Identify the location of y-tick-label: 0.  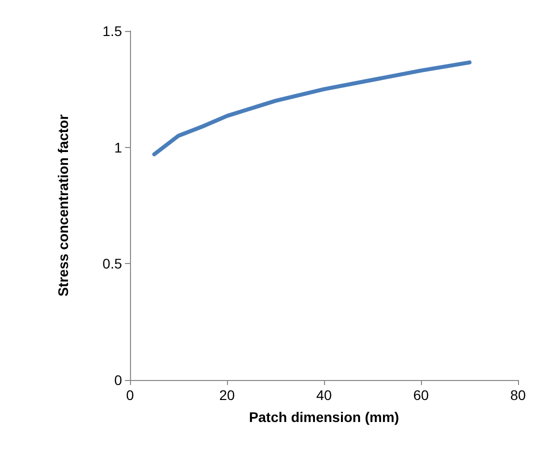
(118, 380).